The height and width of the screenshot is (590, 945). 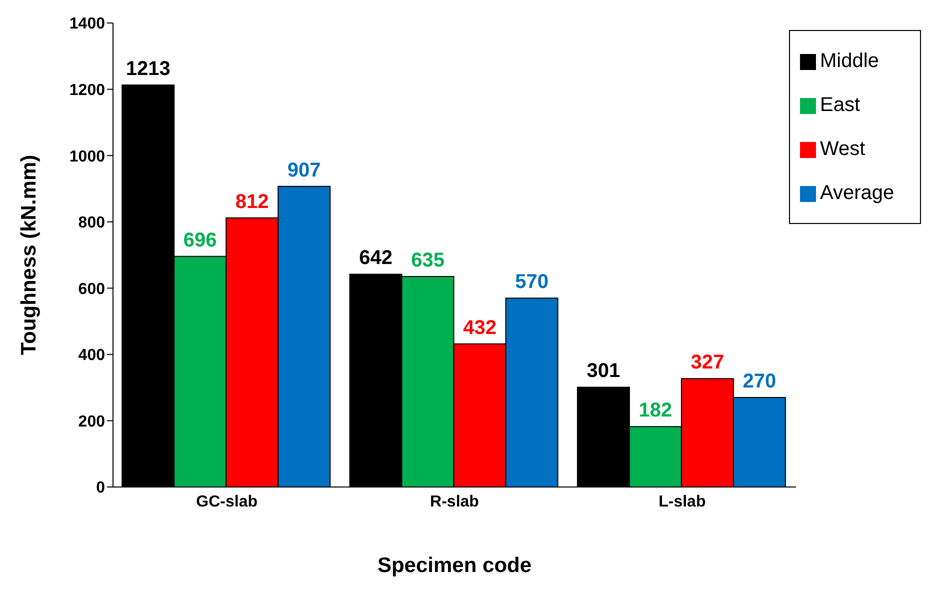 I want to click on y-tick-label: 400, so click(x=92, y=355).